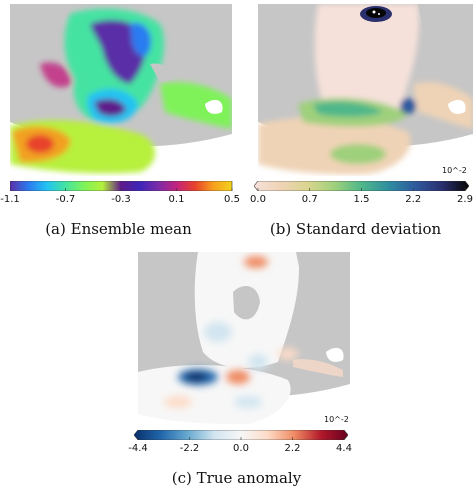  I want to click on colorbar-ticks-a: -1.1 -0.7 -0.3 0.1 0.5, so click(120, 200).